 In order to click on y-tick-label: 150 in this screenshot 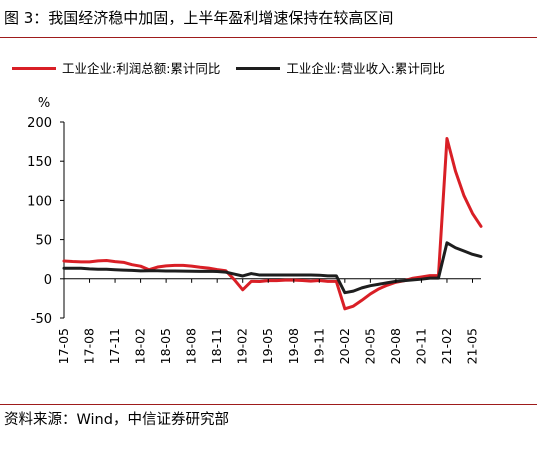, I will do `click(39, 162)`.